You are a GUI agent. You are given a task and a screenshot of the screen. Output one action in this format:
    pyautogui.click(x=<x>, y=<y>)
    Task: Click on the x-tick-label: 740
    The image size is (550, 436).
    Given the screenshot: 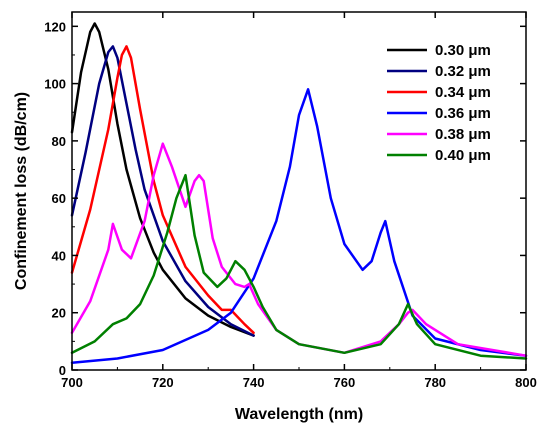 What is the action you would take?
    pyautogui.click(x=254, y=382)
    